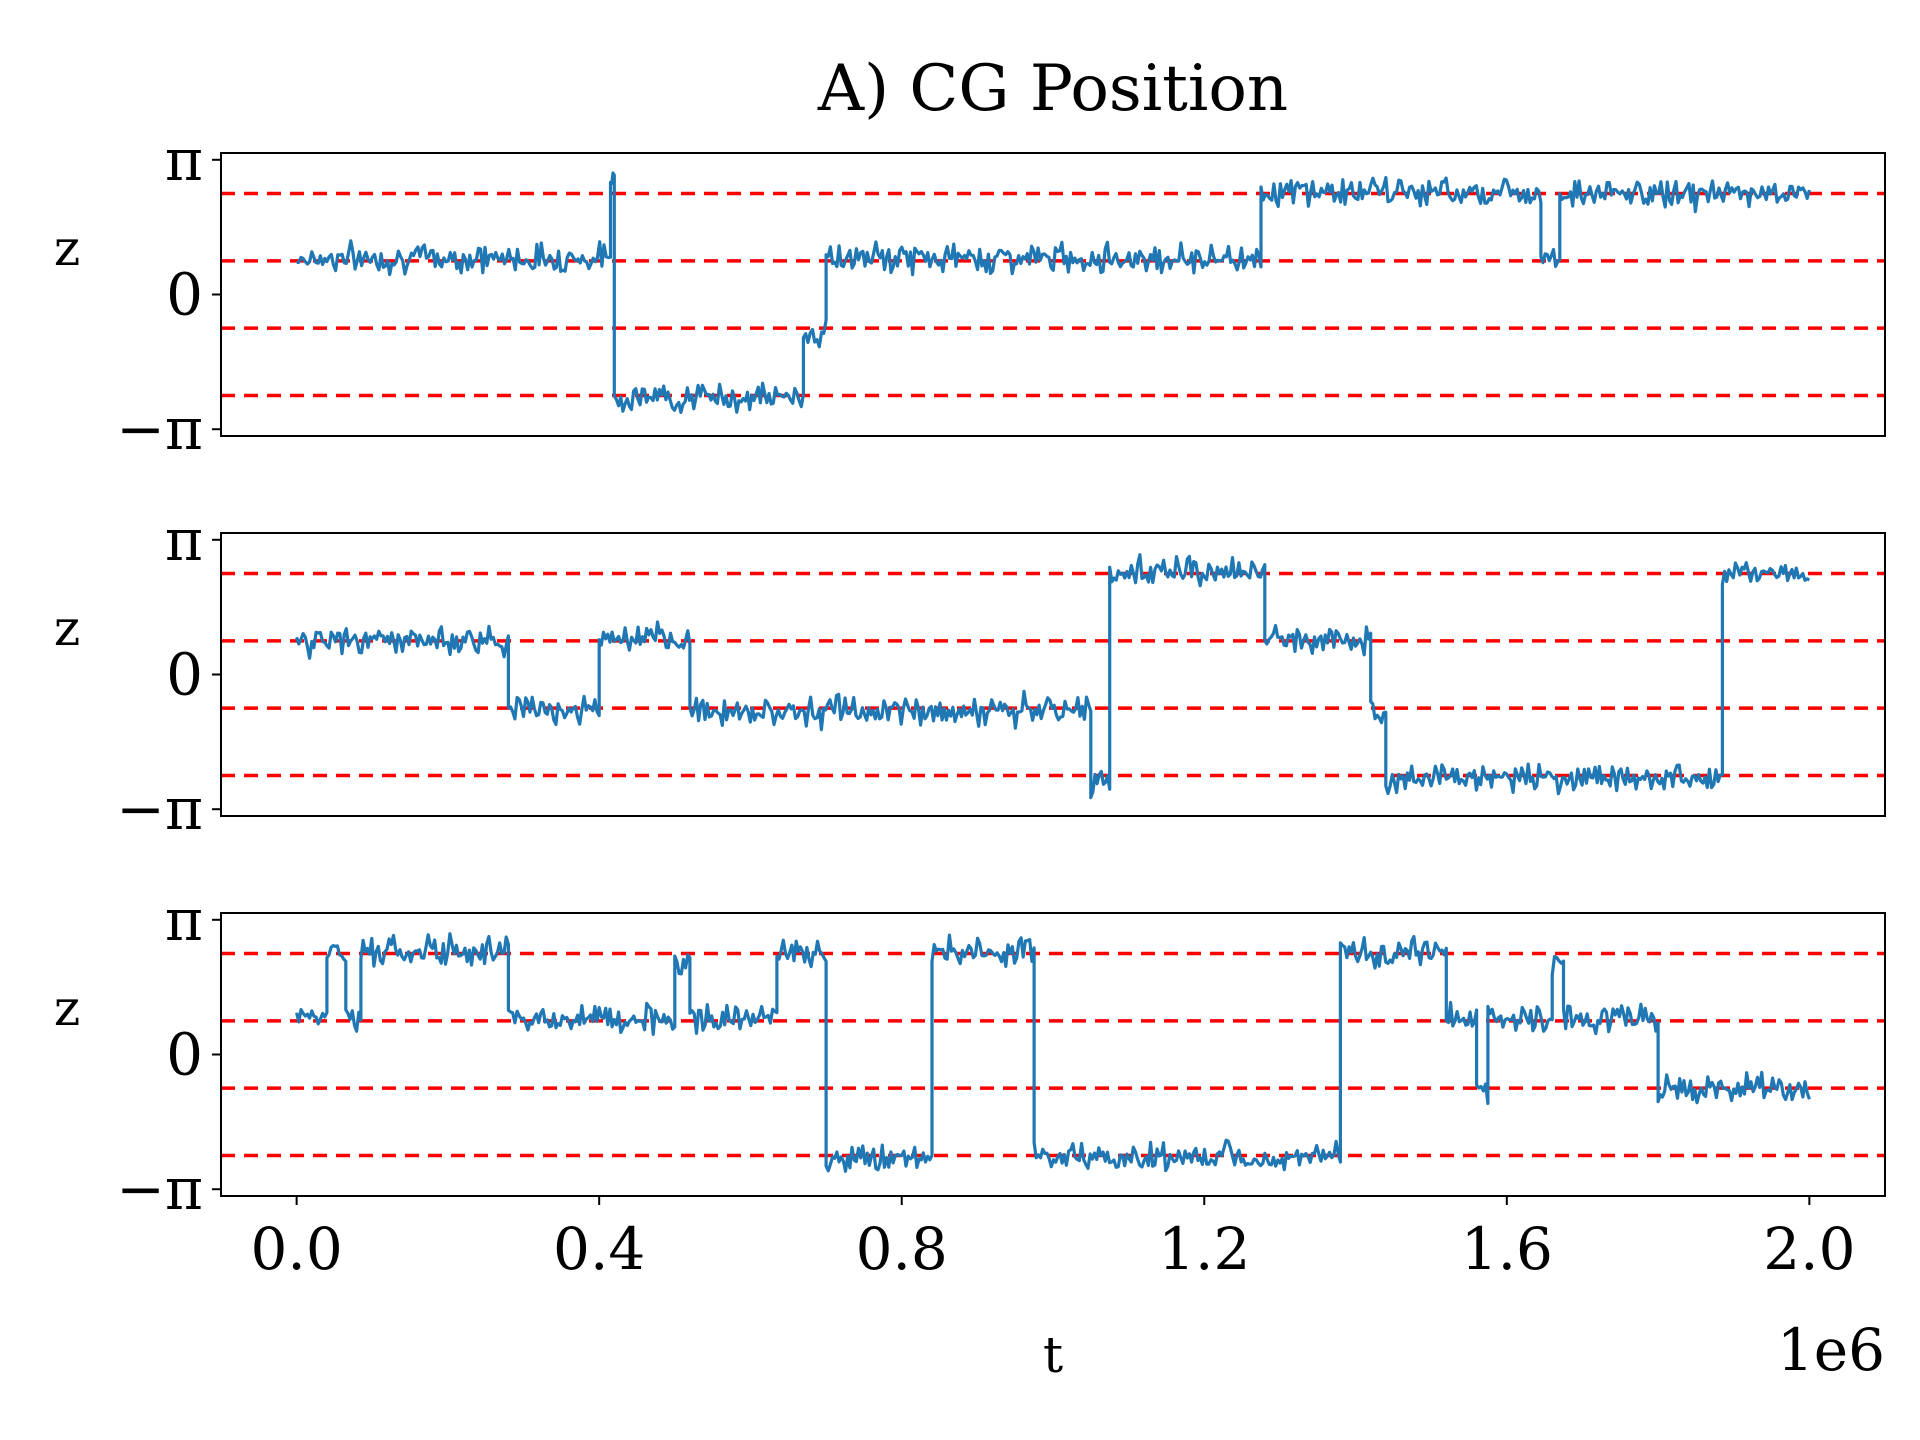  I want to click on x-tick-label: 0.8, so click(902, 1249).